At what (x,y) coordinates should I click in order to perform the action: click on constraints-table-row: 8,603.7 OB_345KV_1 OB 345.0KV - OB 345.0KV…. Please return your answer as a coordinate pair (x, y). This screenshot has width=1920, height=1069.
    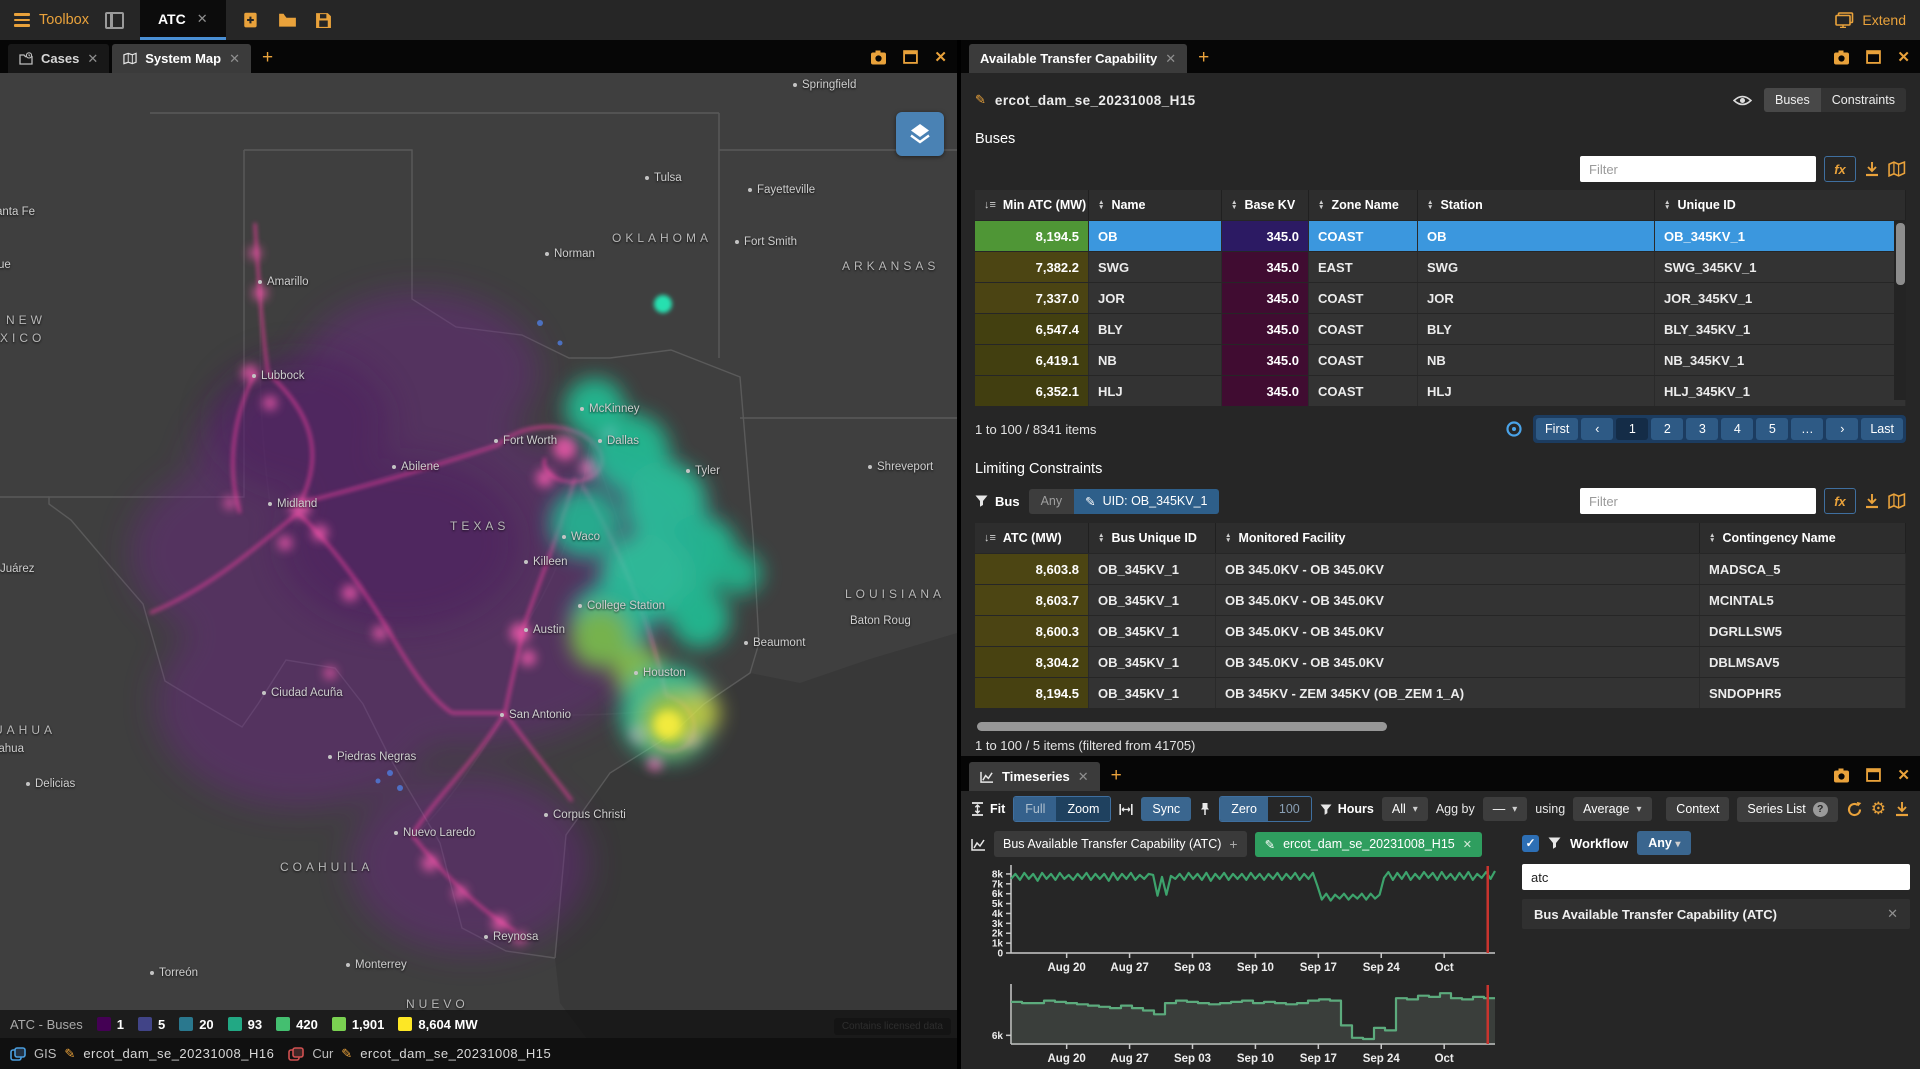
    Looking at the image, I should click on (1440, 599).